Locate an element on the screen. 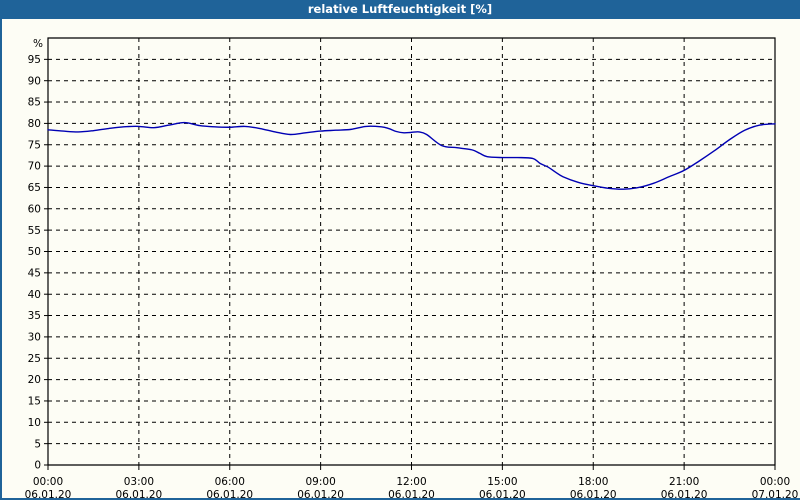 This screenshot has height=500, width=800. y-tick-label: 5 is located at coordinates (37, 444).